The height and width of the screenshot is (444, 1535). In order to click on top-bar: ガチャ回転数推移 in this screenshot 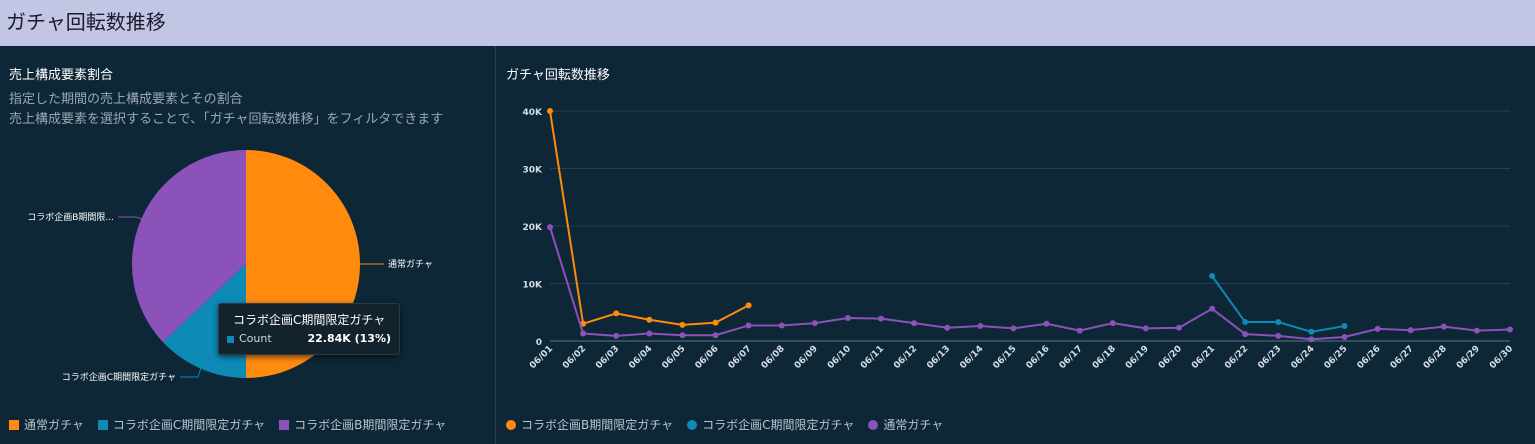, I will do `click(767, 23)`.